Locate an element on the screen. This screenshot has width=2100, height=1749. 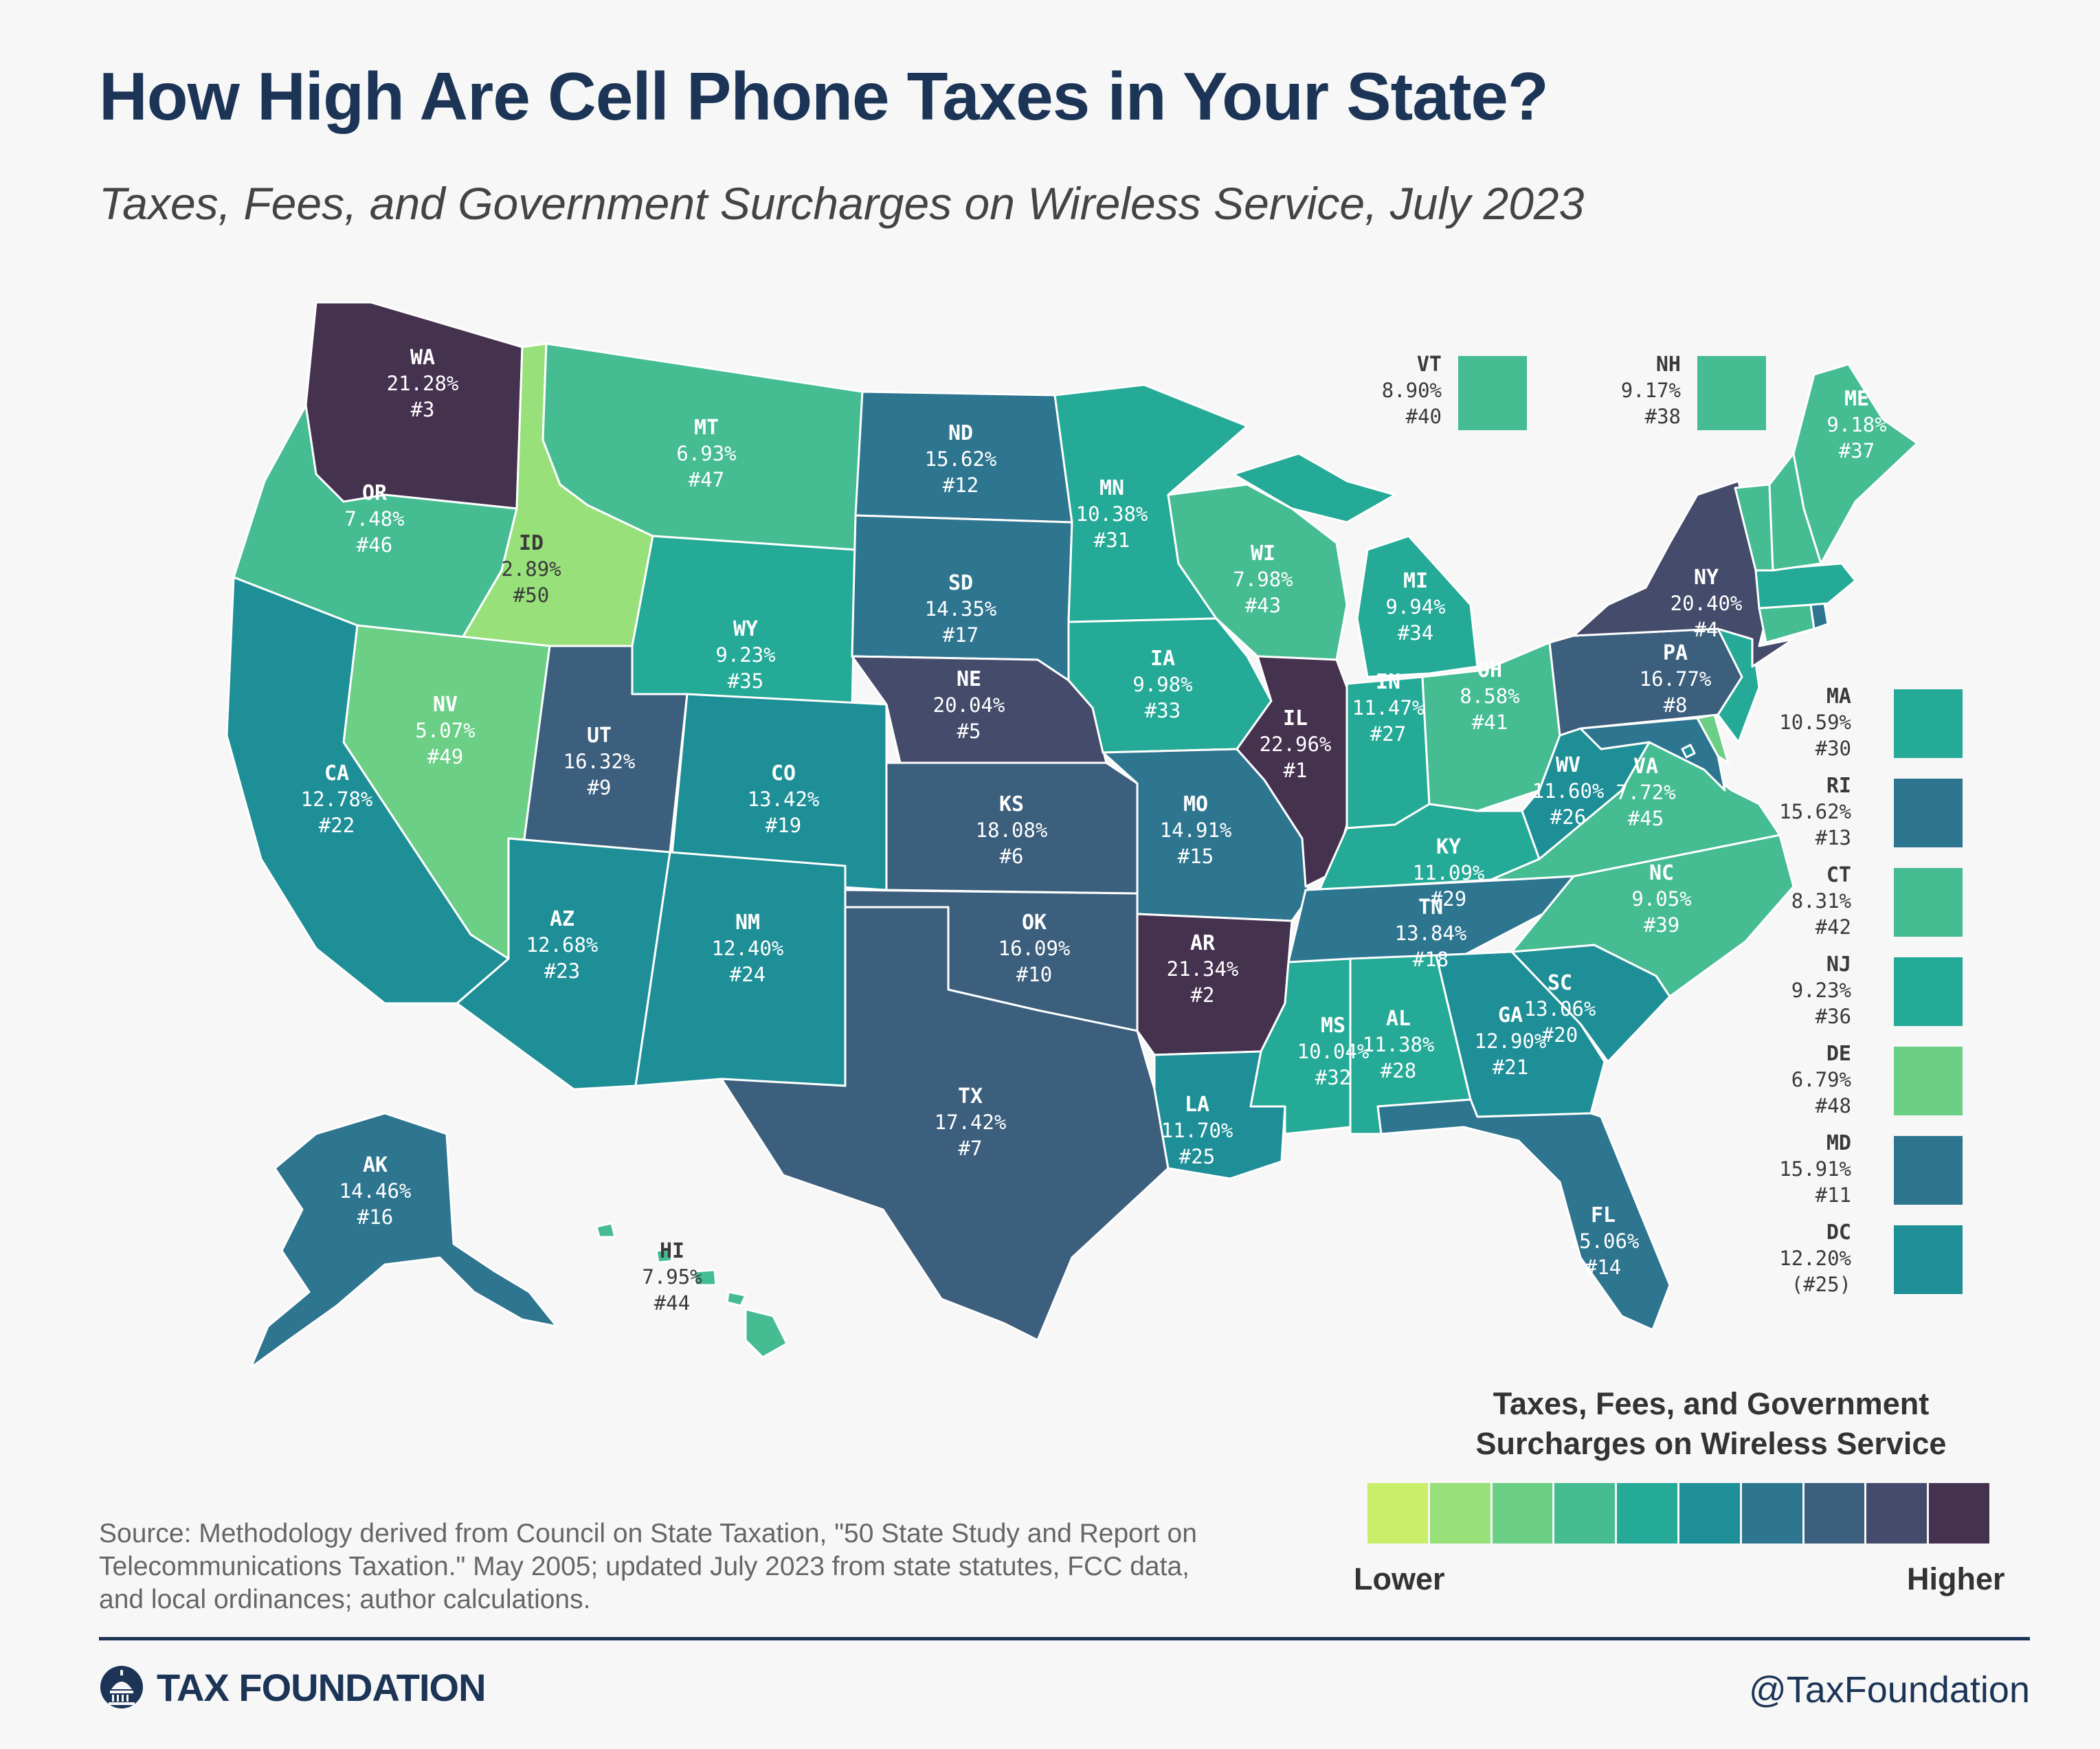
state-label-rate: 20.40% is located at coordinates (1707, 603).